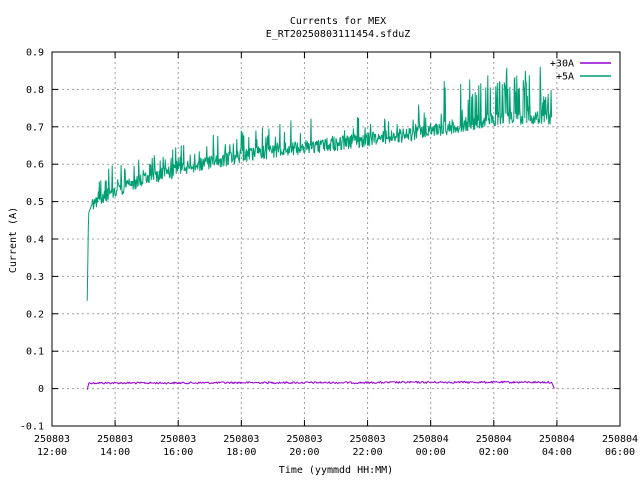  I want to click on x-tick-time: 00:00, so click(431, 452).